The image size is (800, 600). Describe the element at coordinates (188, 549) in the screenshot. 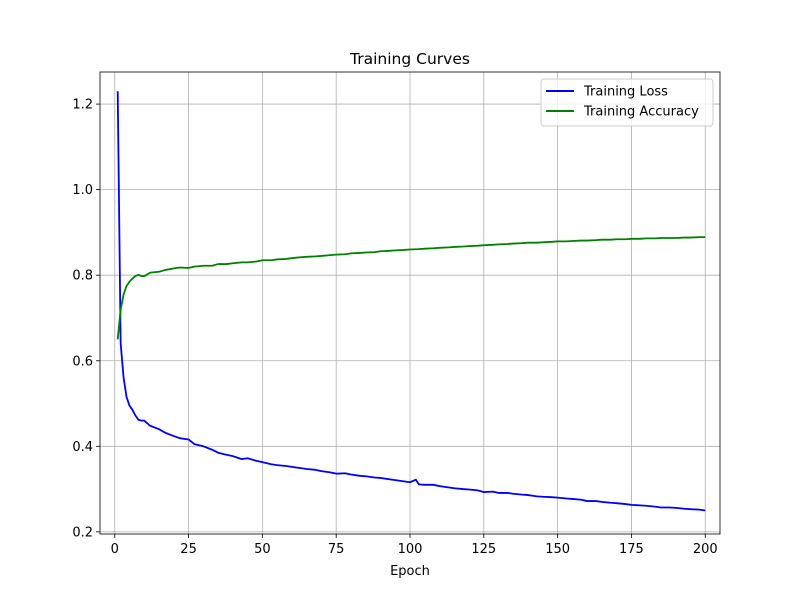

I see `x-tick-label: 25` at that location.